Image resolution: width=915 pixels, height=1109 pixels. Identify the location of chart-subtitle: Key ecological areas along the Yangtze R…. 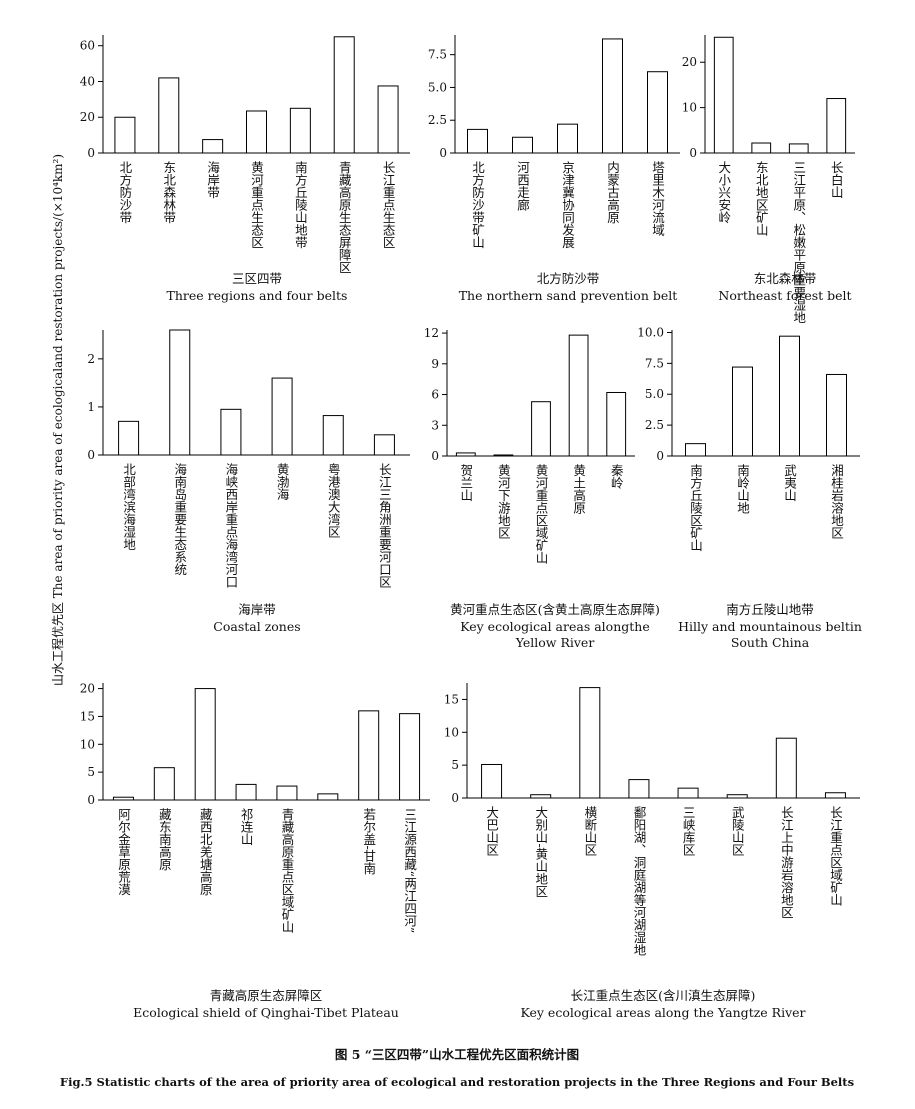
(662, 1012).